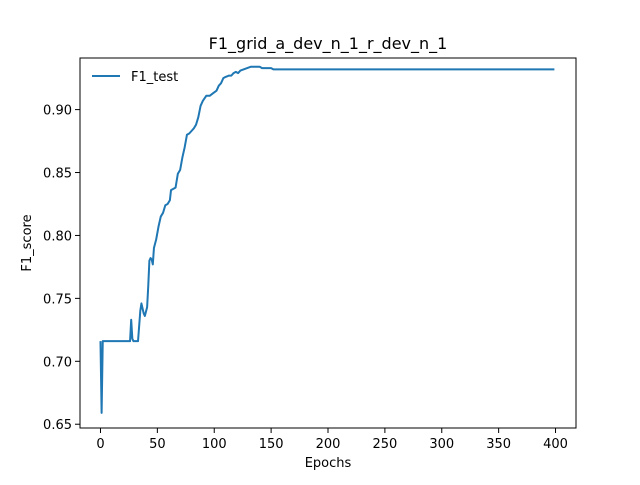 This screenshot has height=485, width=640. I want to click on y-tick-label: 0.85, so click(57, 174).